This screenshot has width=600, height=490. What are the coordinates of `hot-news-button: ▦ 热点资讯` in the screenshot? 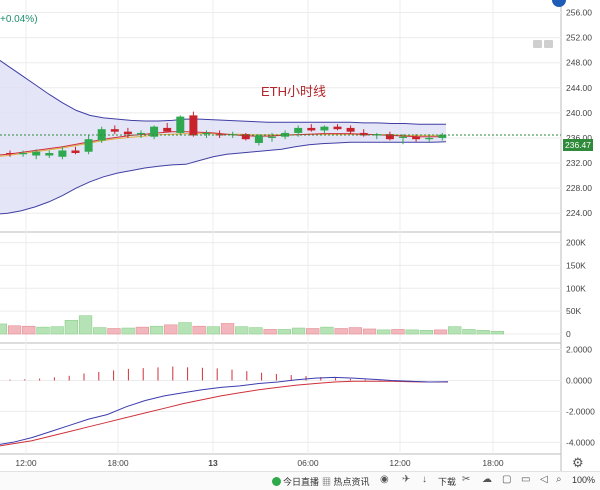 It's located at (346, 481).